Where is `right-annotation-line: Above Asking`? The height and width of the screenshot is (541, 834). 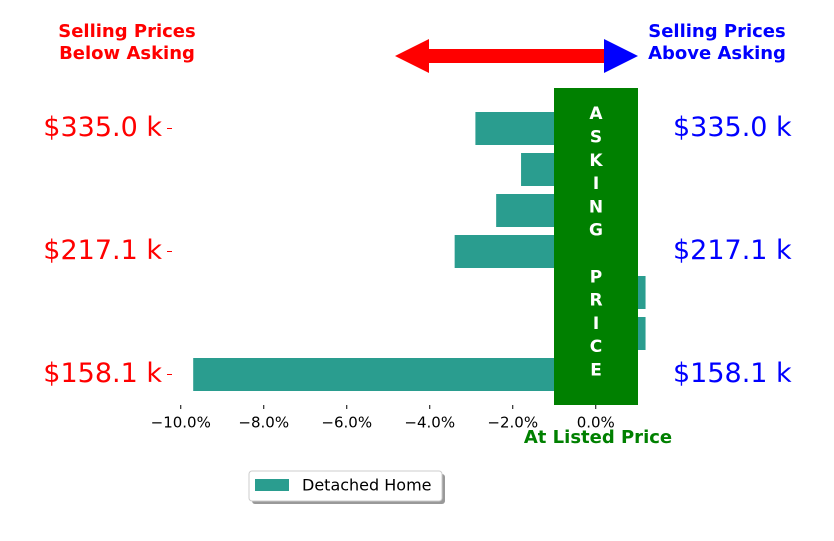
right-annotation-line: Above Asking is located at coordinates (717, 53).